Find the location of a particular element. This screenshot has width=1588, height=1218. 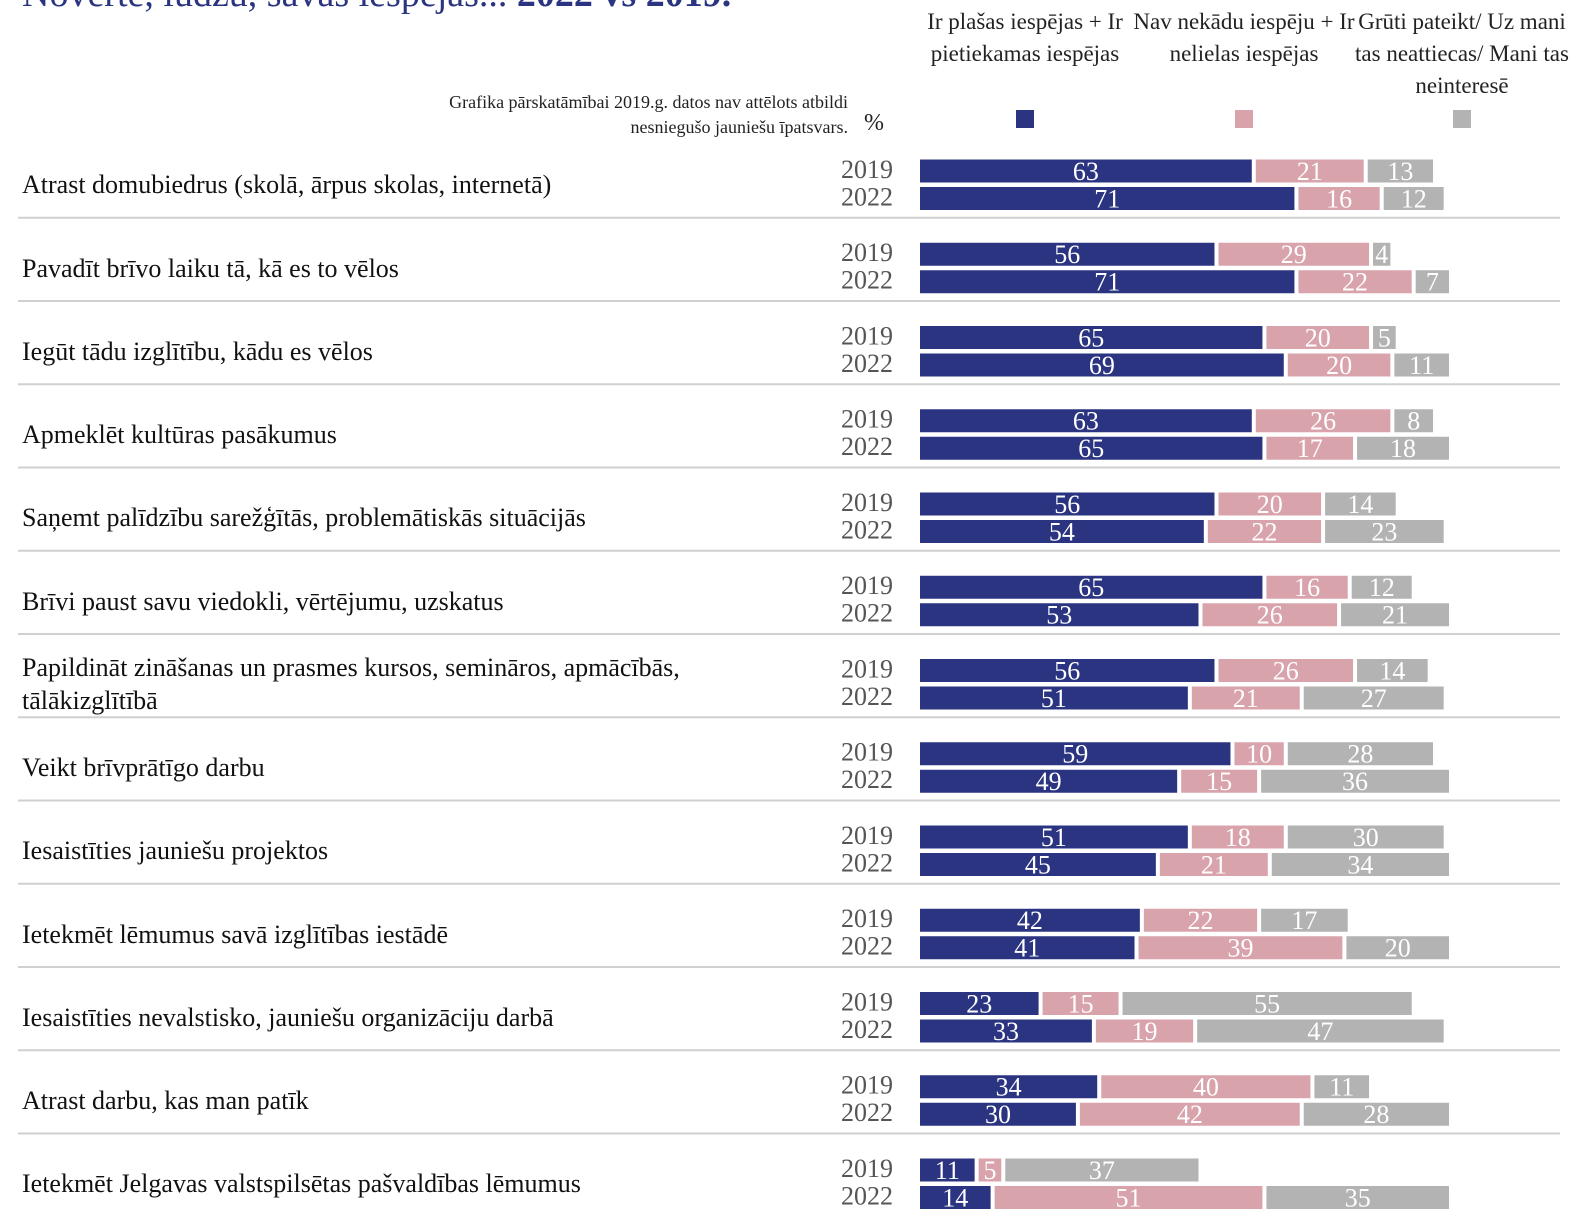

value-label: 13 is located at coordinates (1400, 171).